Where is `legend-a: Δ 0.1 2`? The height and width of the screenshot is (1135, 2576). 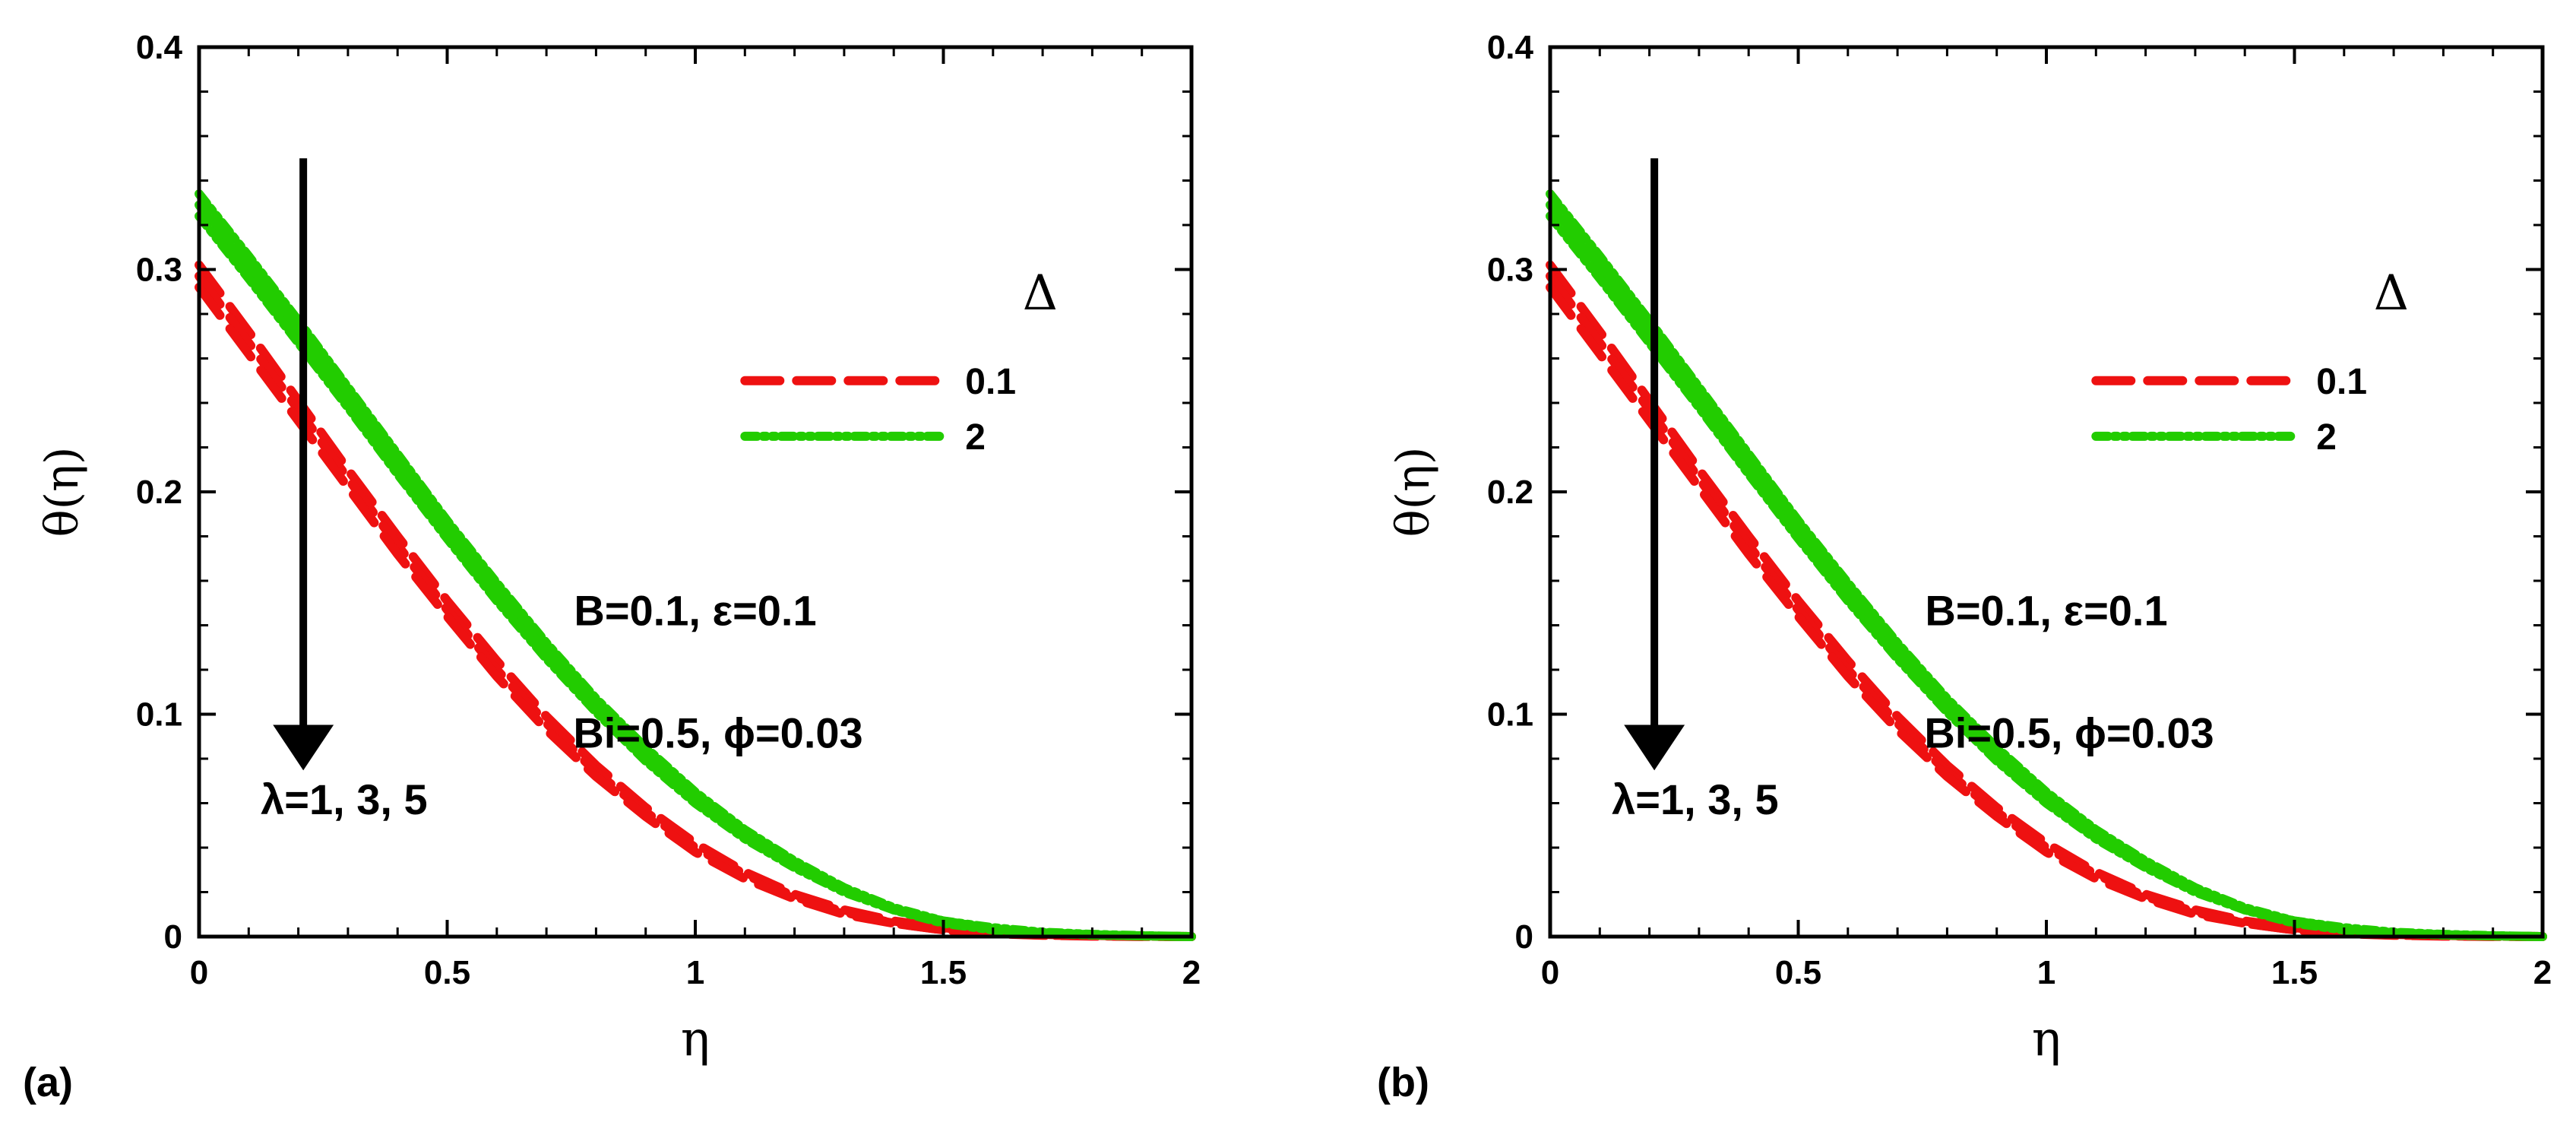
legend-a: Δ 0.1 2 is located at coordinates (899, 361).